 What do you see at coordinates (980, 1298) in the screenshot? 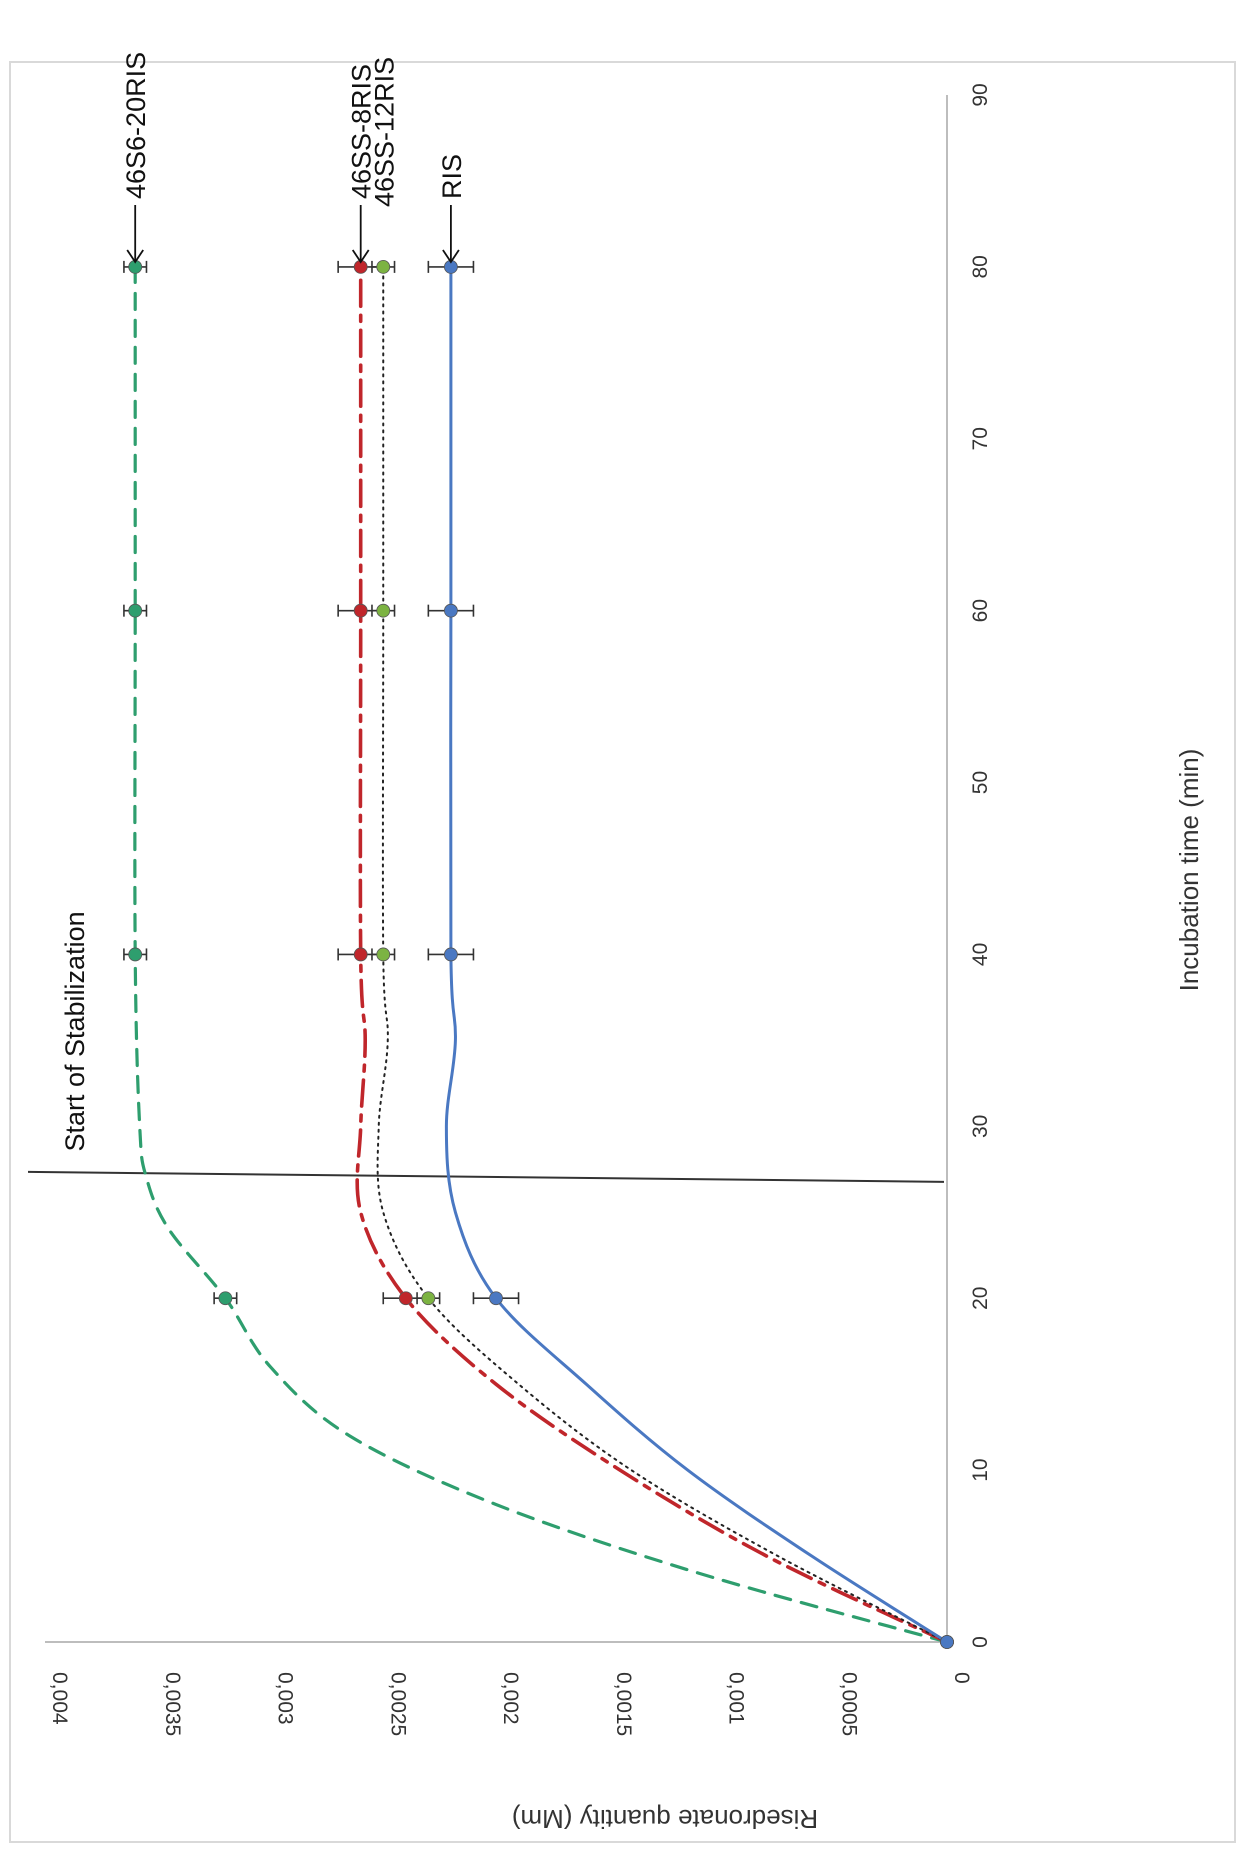
I see `x-tick-label: 20` at bounding box center [980, 1298].